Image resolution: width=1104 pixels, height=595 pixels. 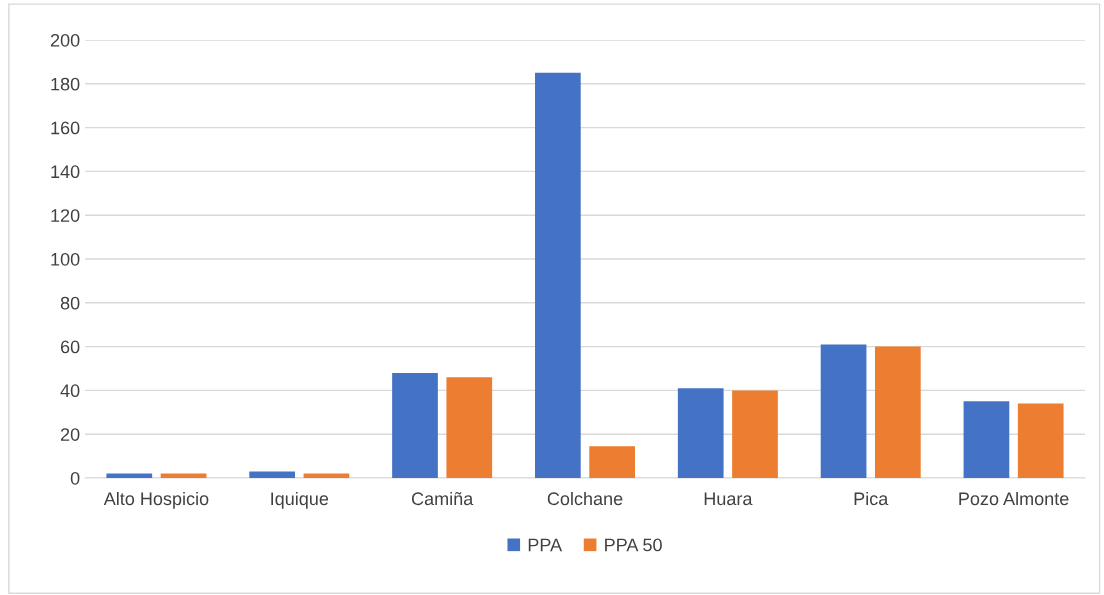 What do you see at coordinates (65, 128) in the screenshot?
I see `y-tick-label: 160` at bounding box center [65, 128].